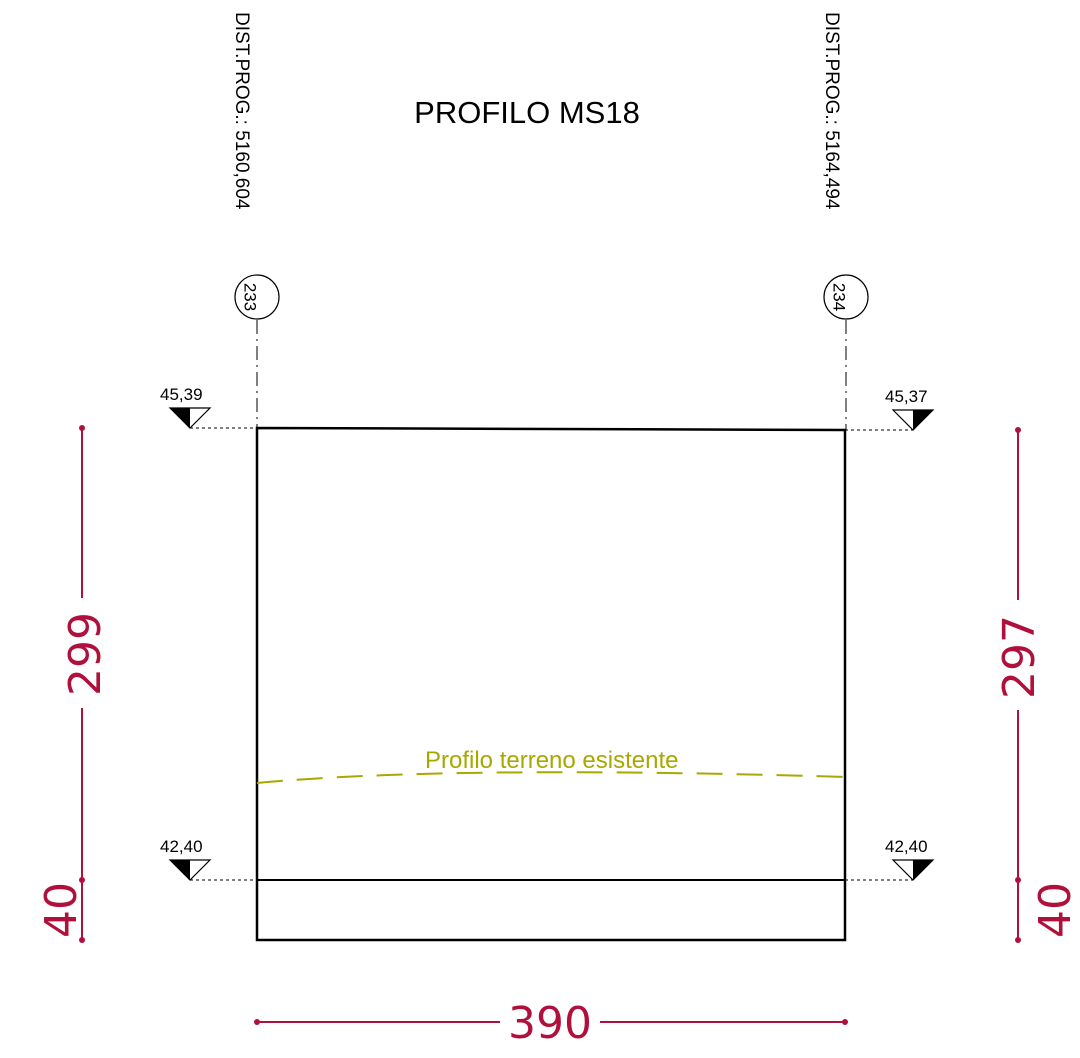 This screenshot has height=1058, width=1080. Describe the element at coordinates (1055, 910) in the screenshot. I see `dimension-right-base: 40` at that location.